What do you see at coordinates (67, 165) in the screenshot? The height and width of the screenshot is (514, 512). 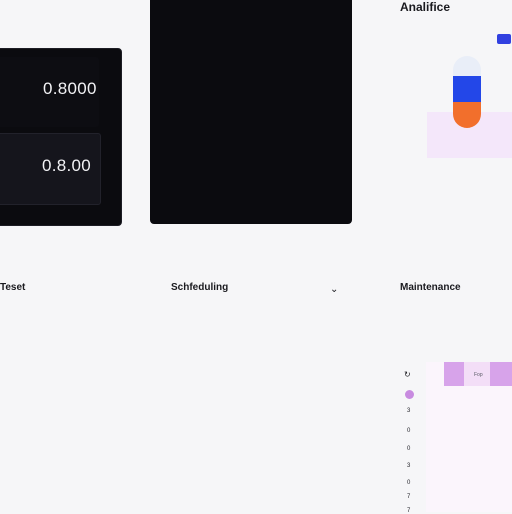 I see `metric-value-secondary: 0.8.00` at bounding box center [67, 165].